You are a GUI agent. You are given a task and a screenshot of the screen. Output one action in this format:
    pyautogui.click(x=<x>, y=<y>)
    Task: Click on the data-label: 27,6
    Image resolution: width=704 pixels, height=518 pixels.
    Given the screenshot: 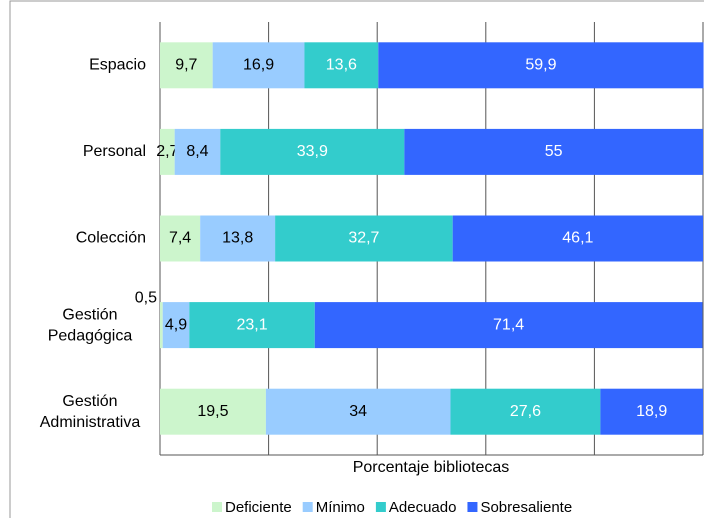 What is the action you would take?
    pyautogui.click(x=525, y=411)
    